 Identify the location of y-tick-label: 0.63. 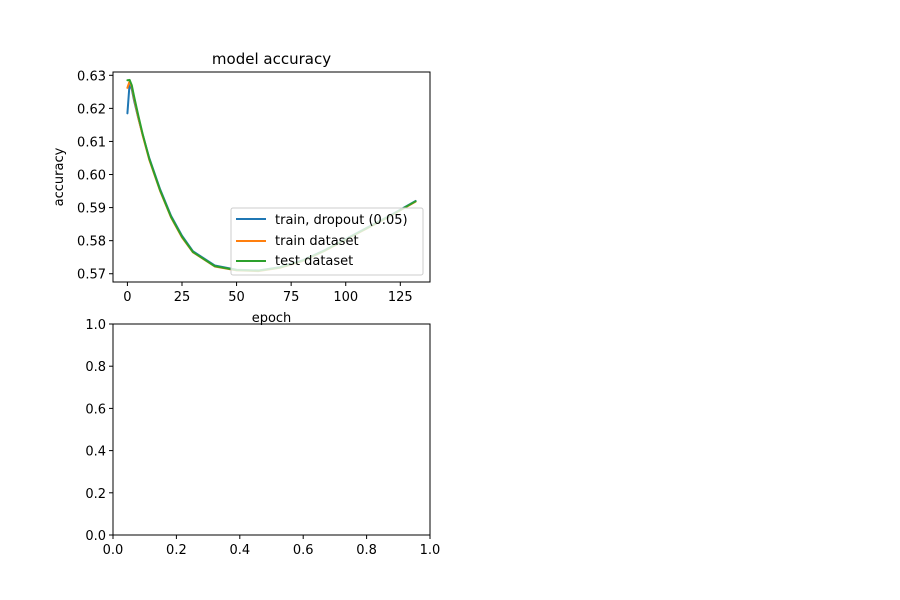
(91, 76).